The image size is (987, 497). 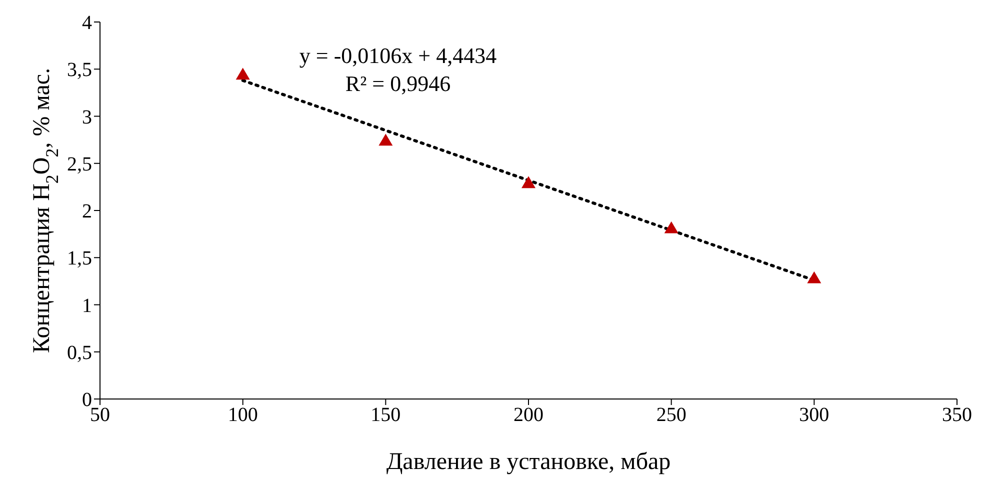 I want to click on x-tick-label: 250, so click(x=671, y=415).